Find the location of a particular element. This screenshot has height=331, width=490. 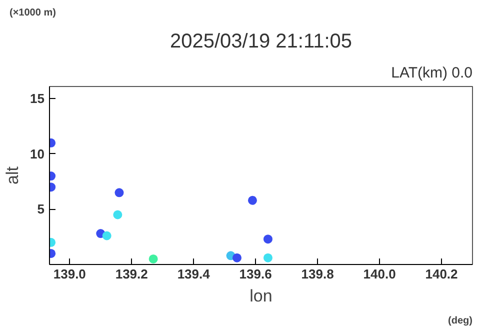

y-tick-label: 5 is located at coordinates (41, 209).